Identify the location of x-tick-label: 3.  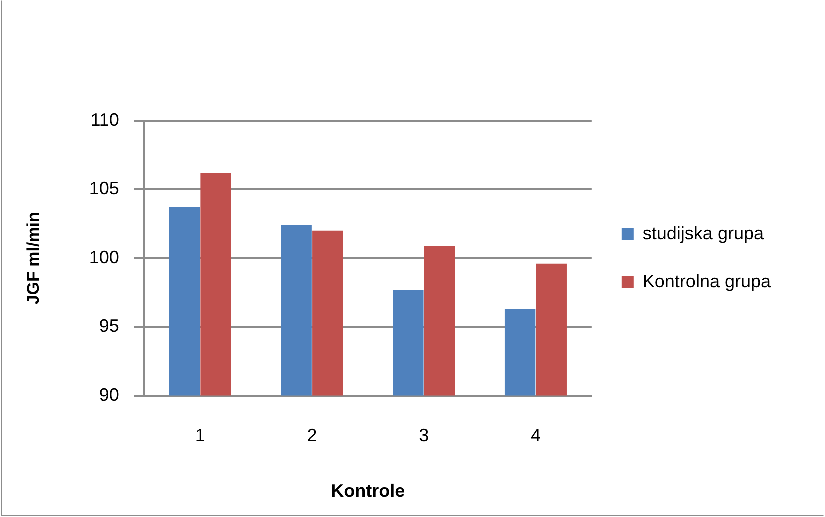
(424, 436).